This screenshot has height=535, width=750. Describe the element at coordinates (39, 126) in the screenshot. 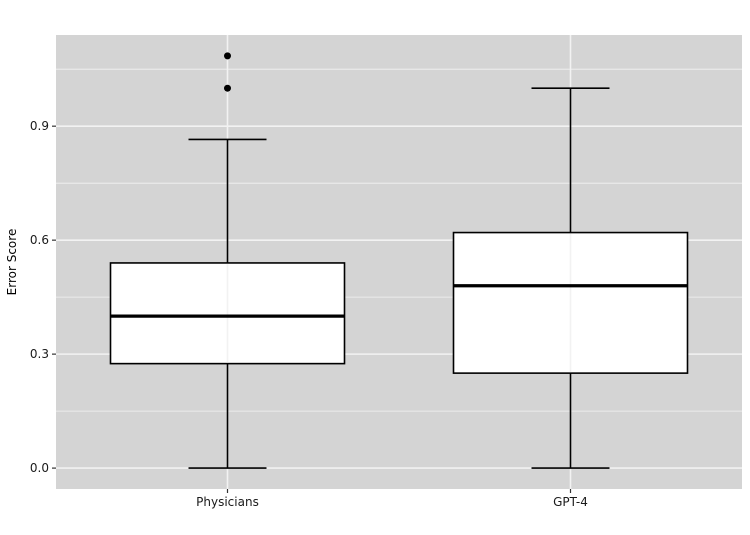

I see `y-tick-label: 0.9` at that location.